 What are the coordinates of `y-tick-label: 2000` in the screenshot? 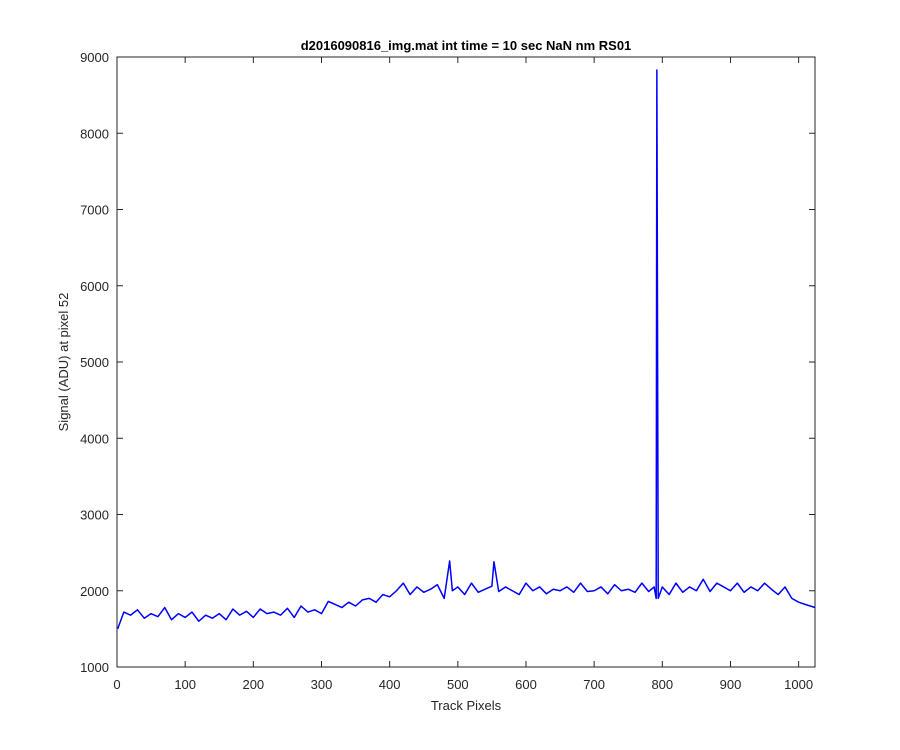 It's located at (94, 591).